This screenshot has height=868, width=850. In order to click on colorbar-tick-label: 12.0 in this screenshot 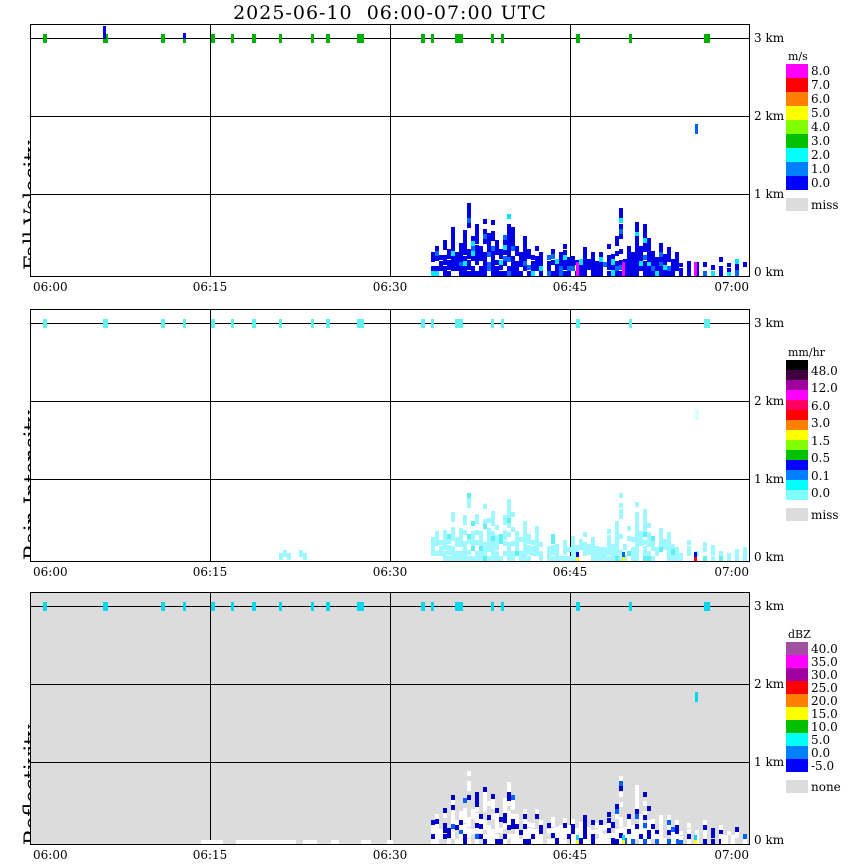, I will do `click(824, 388)`.